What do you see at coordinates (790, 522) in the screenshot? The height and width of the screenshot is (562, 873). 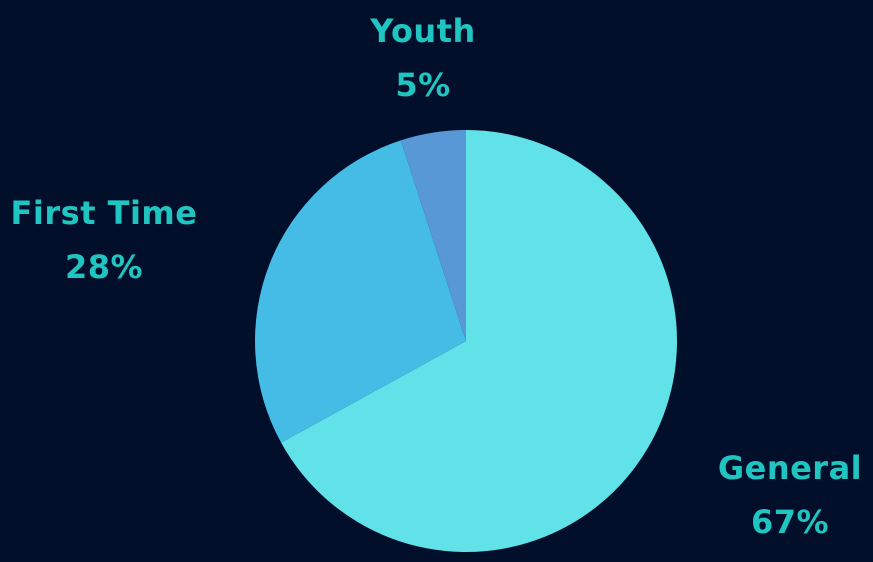 I see `slice-label-general-value: 67%` at bounding box center [790, 522].